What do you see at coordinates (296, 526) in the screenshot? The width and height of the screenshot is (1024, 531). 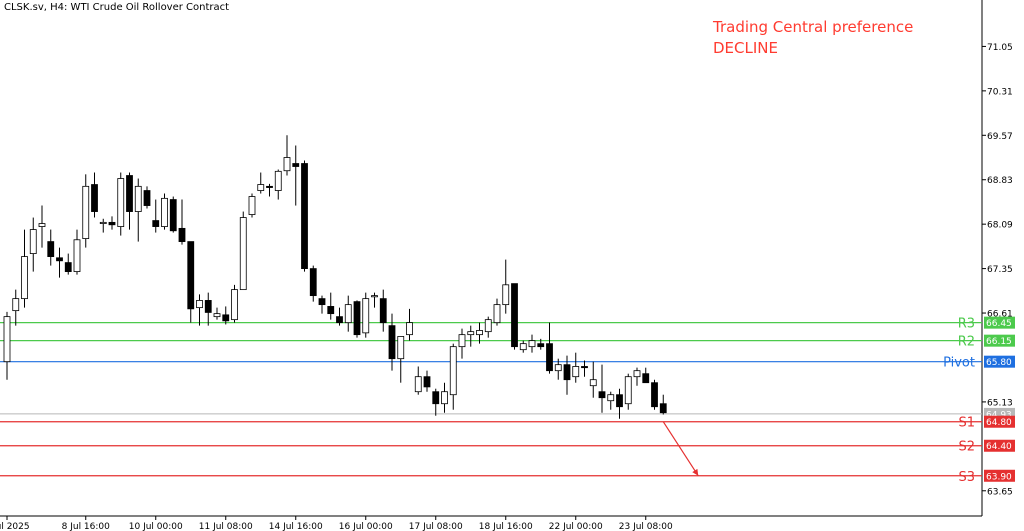 I see `x-tick-label: 14 Jul 16:00` at bounding box center [296, 526].